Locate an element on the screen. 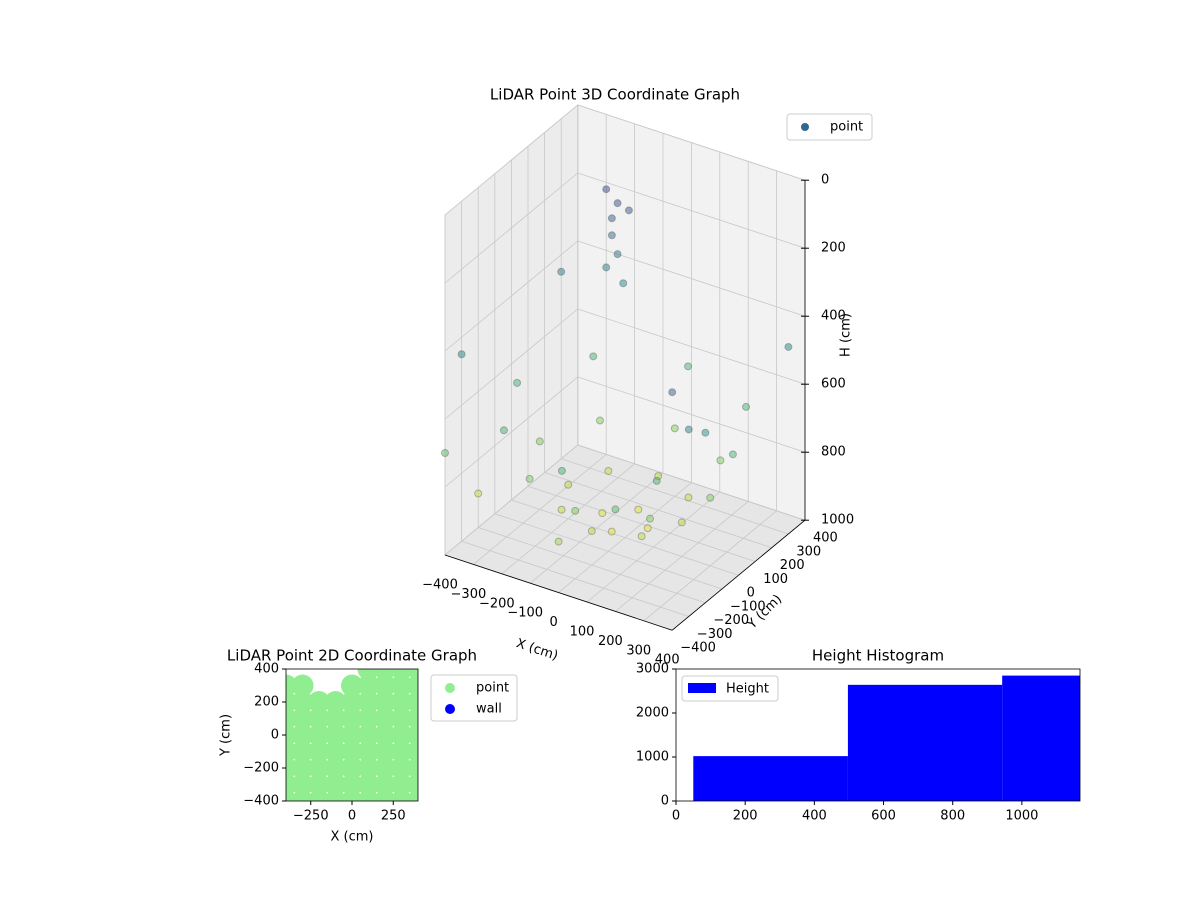 This screenshot has width=1200, height=900. y-tick-label: −200 is located at coordinates (731, 620).